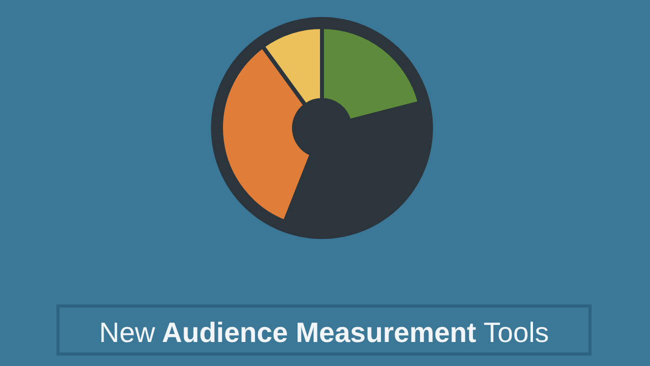 The height and width of the screenshot is (366, 650). Describe the element at coordinates (324, 332) in the screenshot. I see `text: New Audience Measurement Tools` at that location.